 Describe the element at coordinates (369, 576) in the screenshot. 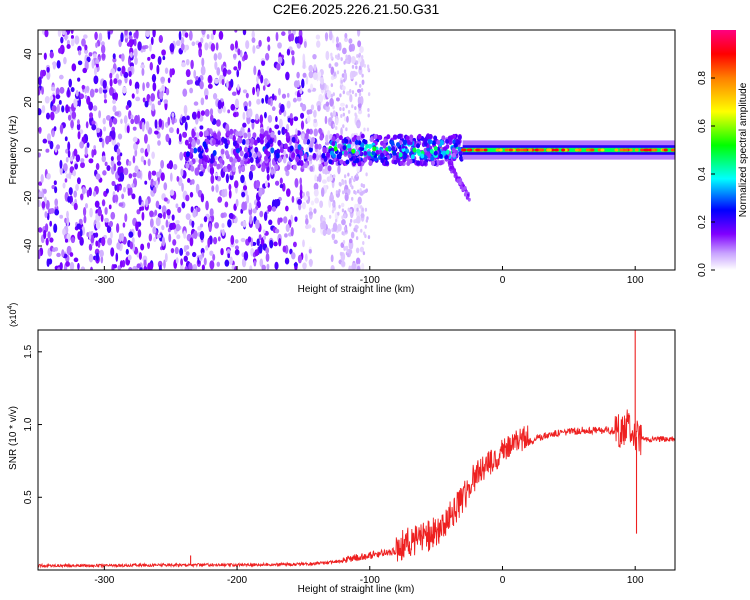

I see `snr-x-axis: -300 -200 -100 0 100` at that location.